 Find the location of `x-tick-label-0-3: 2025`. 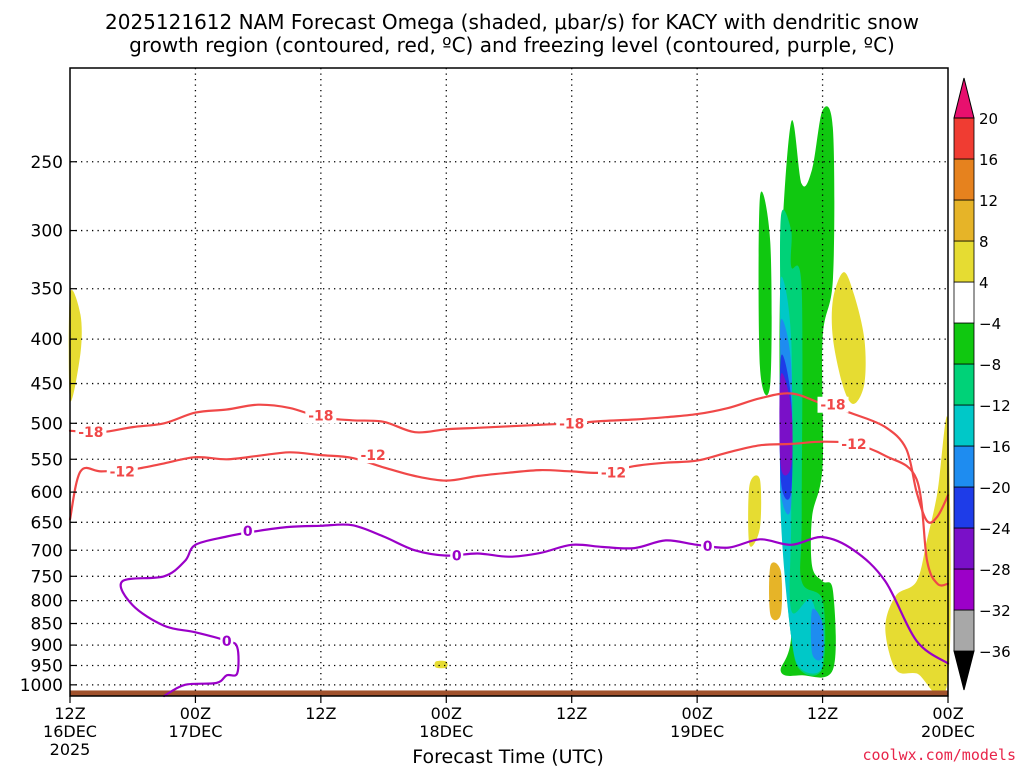

x-tick-label-0-3: 2025 is located at coordinates (70, 749).